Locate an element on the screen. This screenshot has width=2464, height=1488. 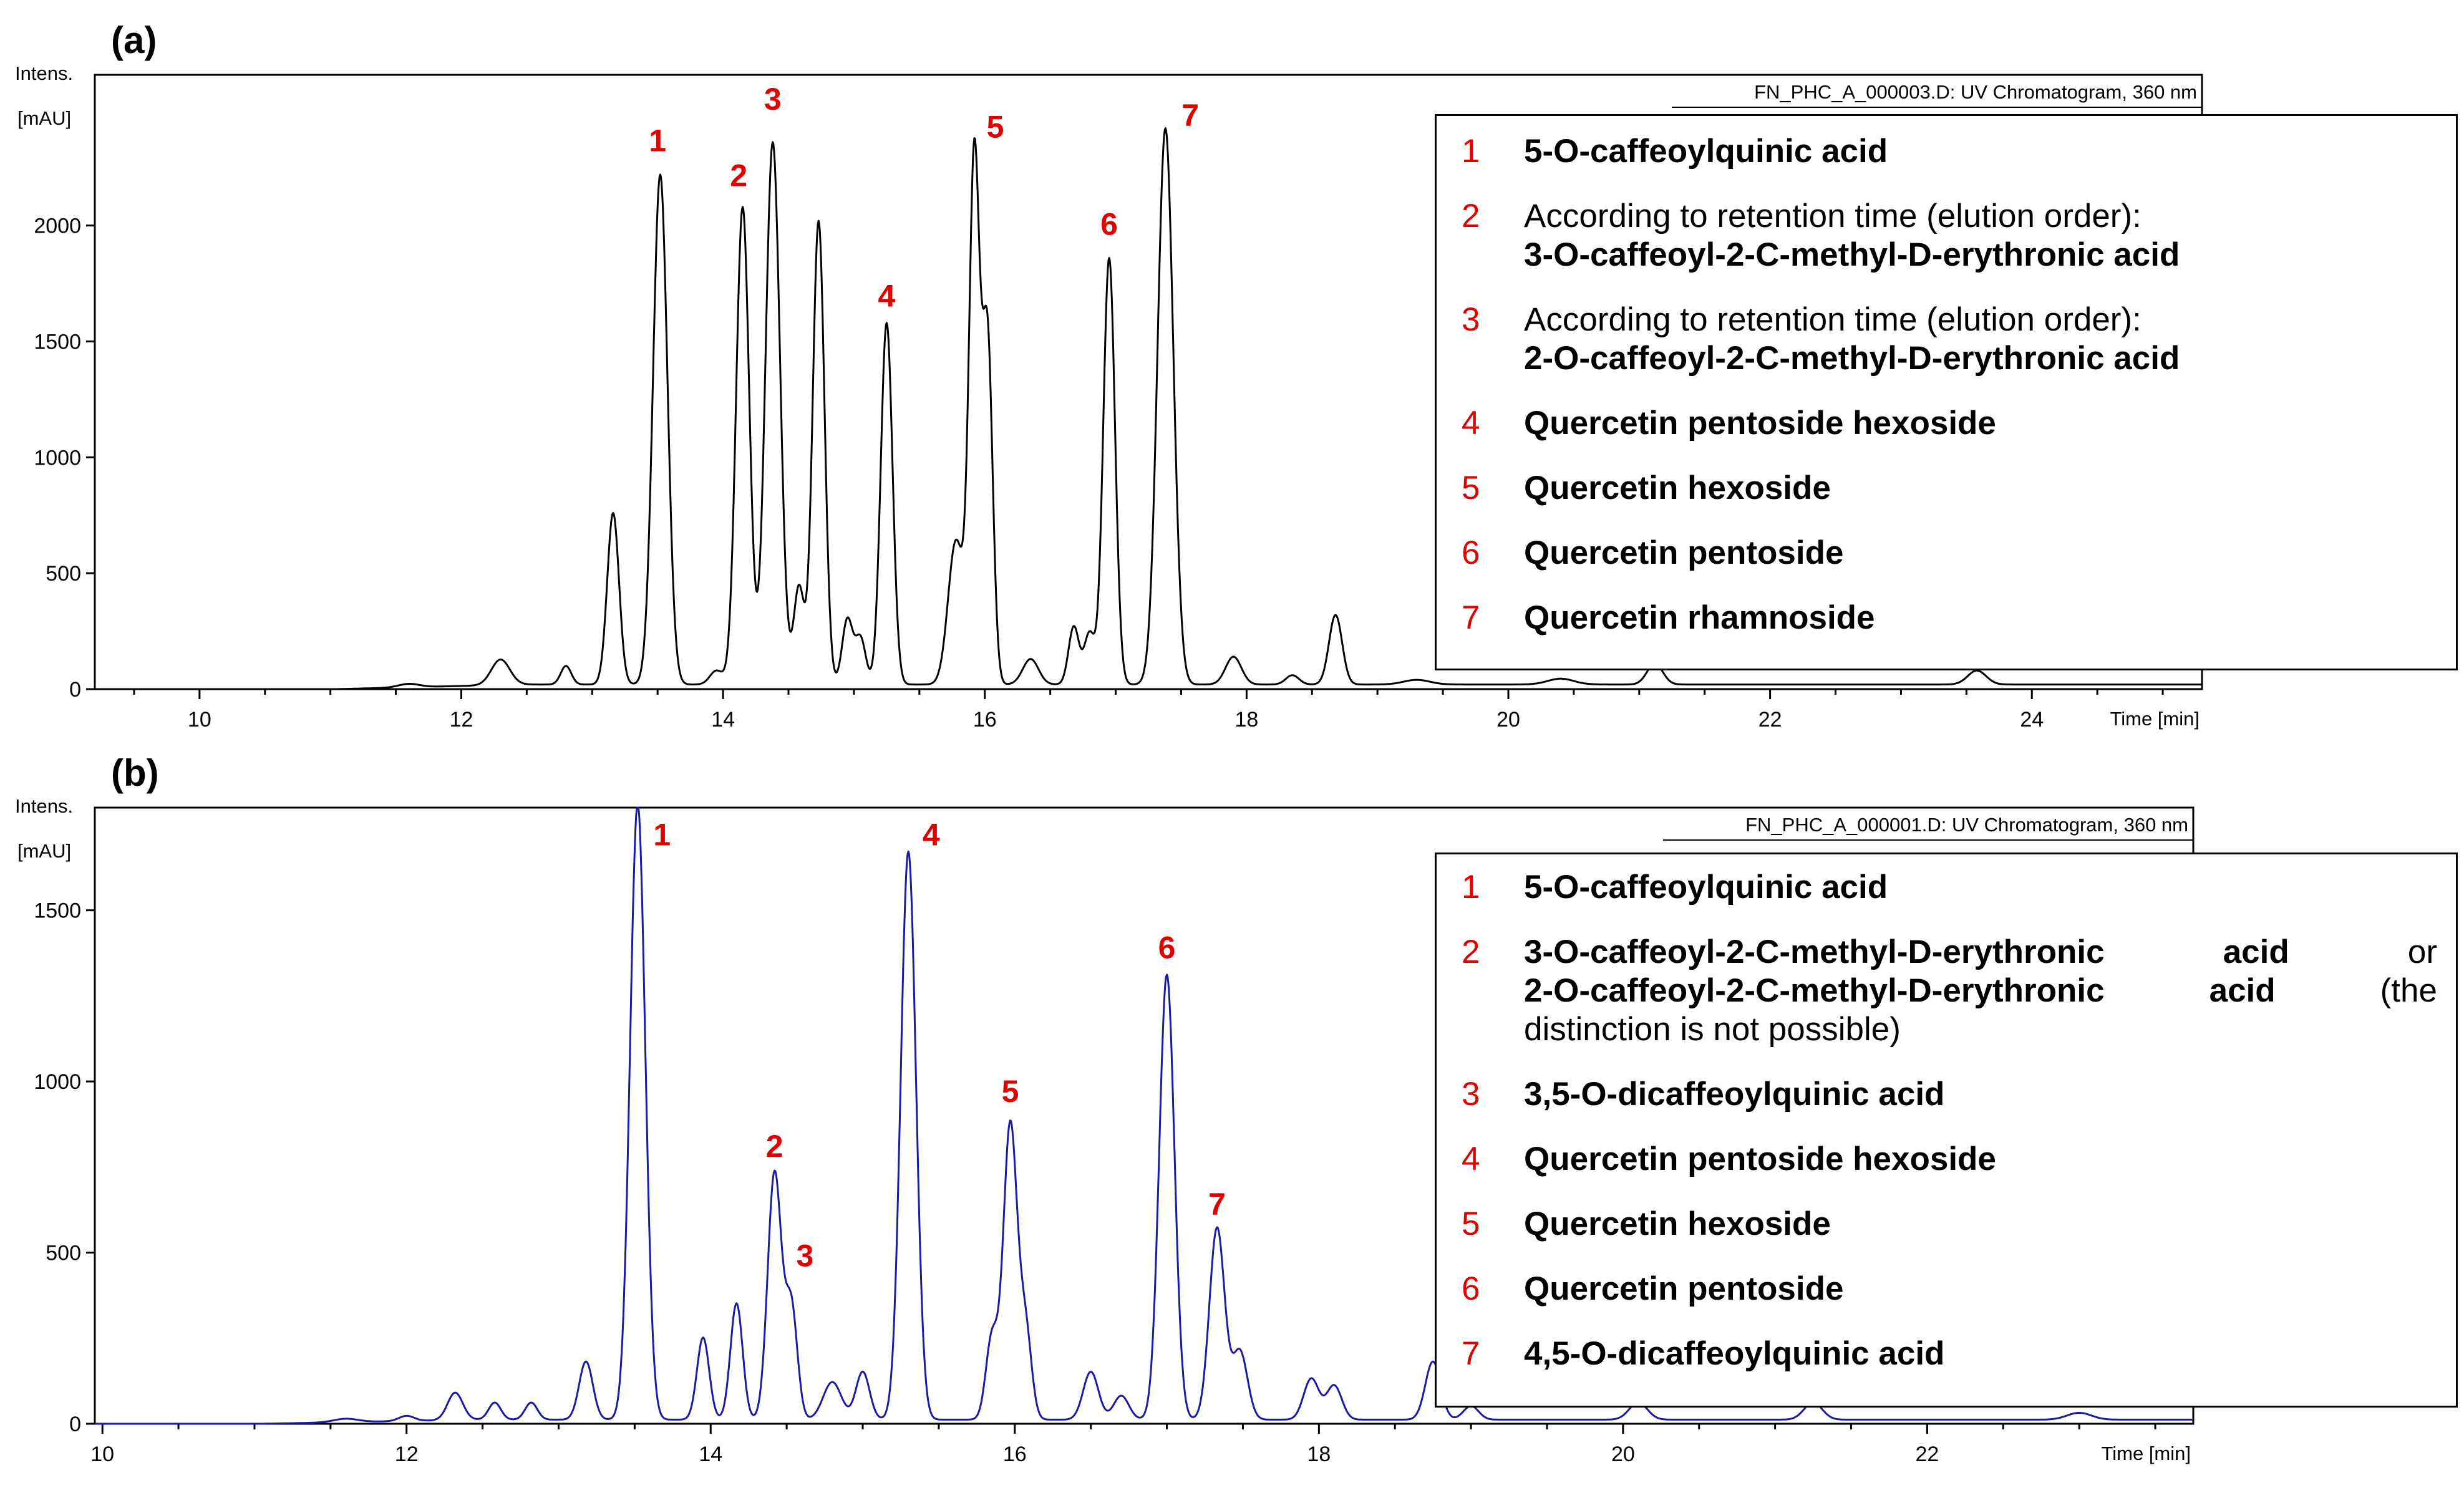
legend-a-item-name: Quercetin pentoside hexoside is located at coordinates (1760, 423).